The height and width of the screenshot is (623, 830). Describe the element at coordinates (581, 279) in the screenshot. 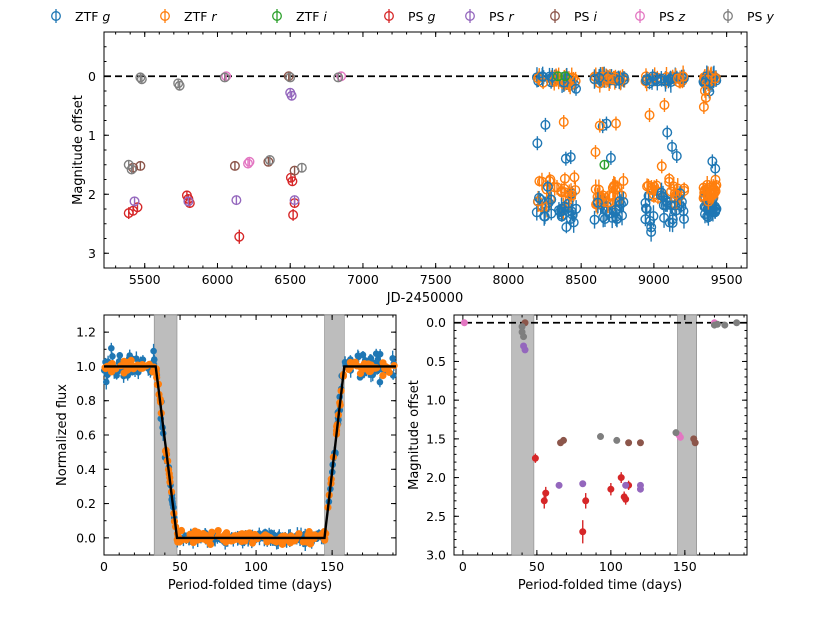

I see `x-tick-label: 8500` at that location.